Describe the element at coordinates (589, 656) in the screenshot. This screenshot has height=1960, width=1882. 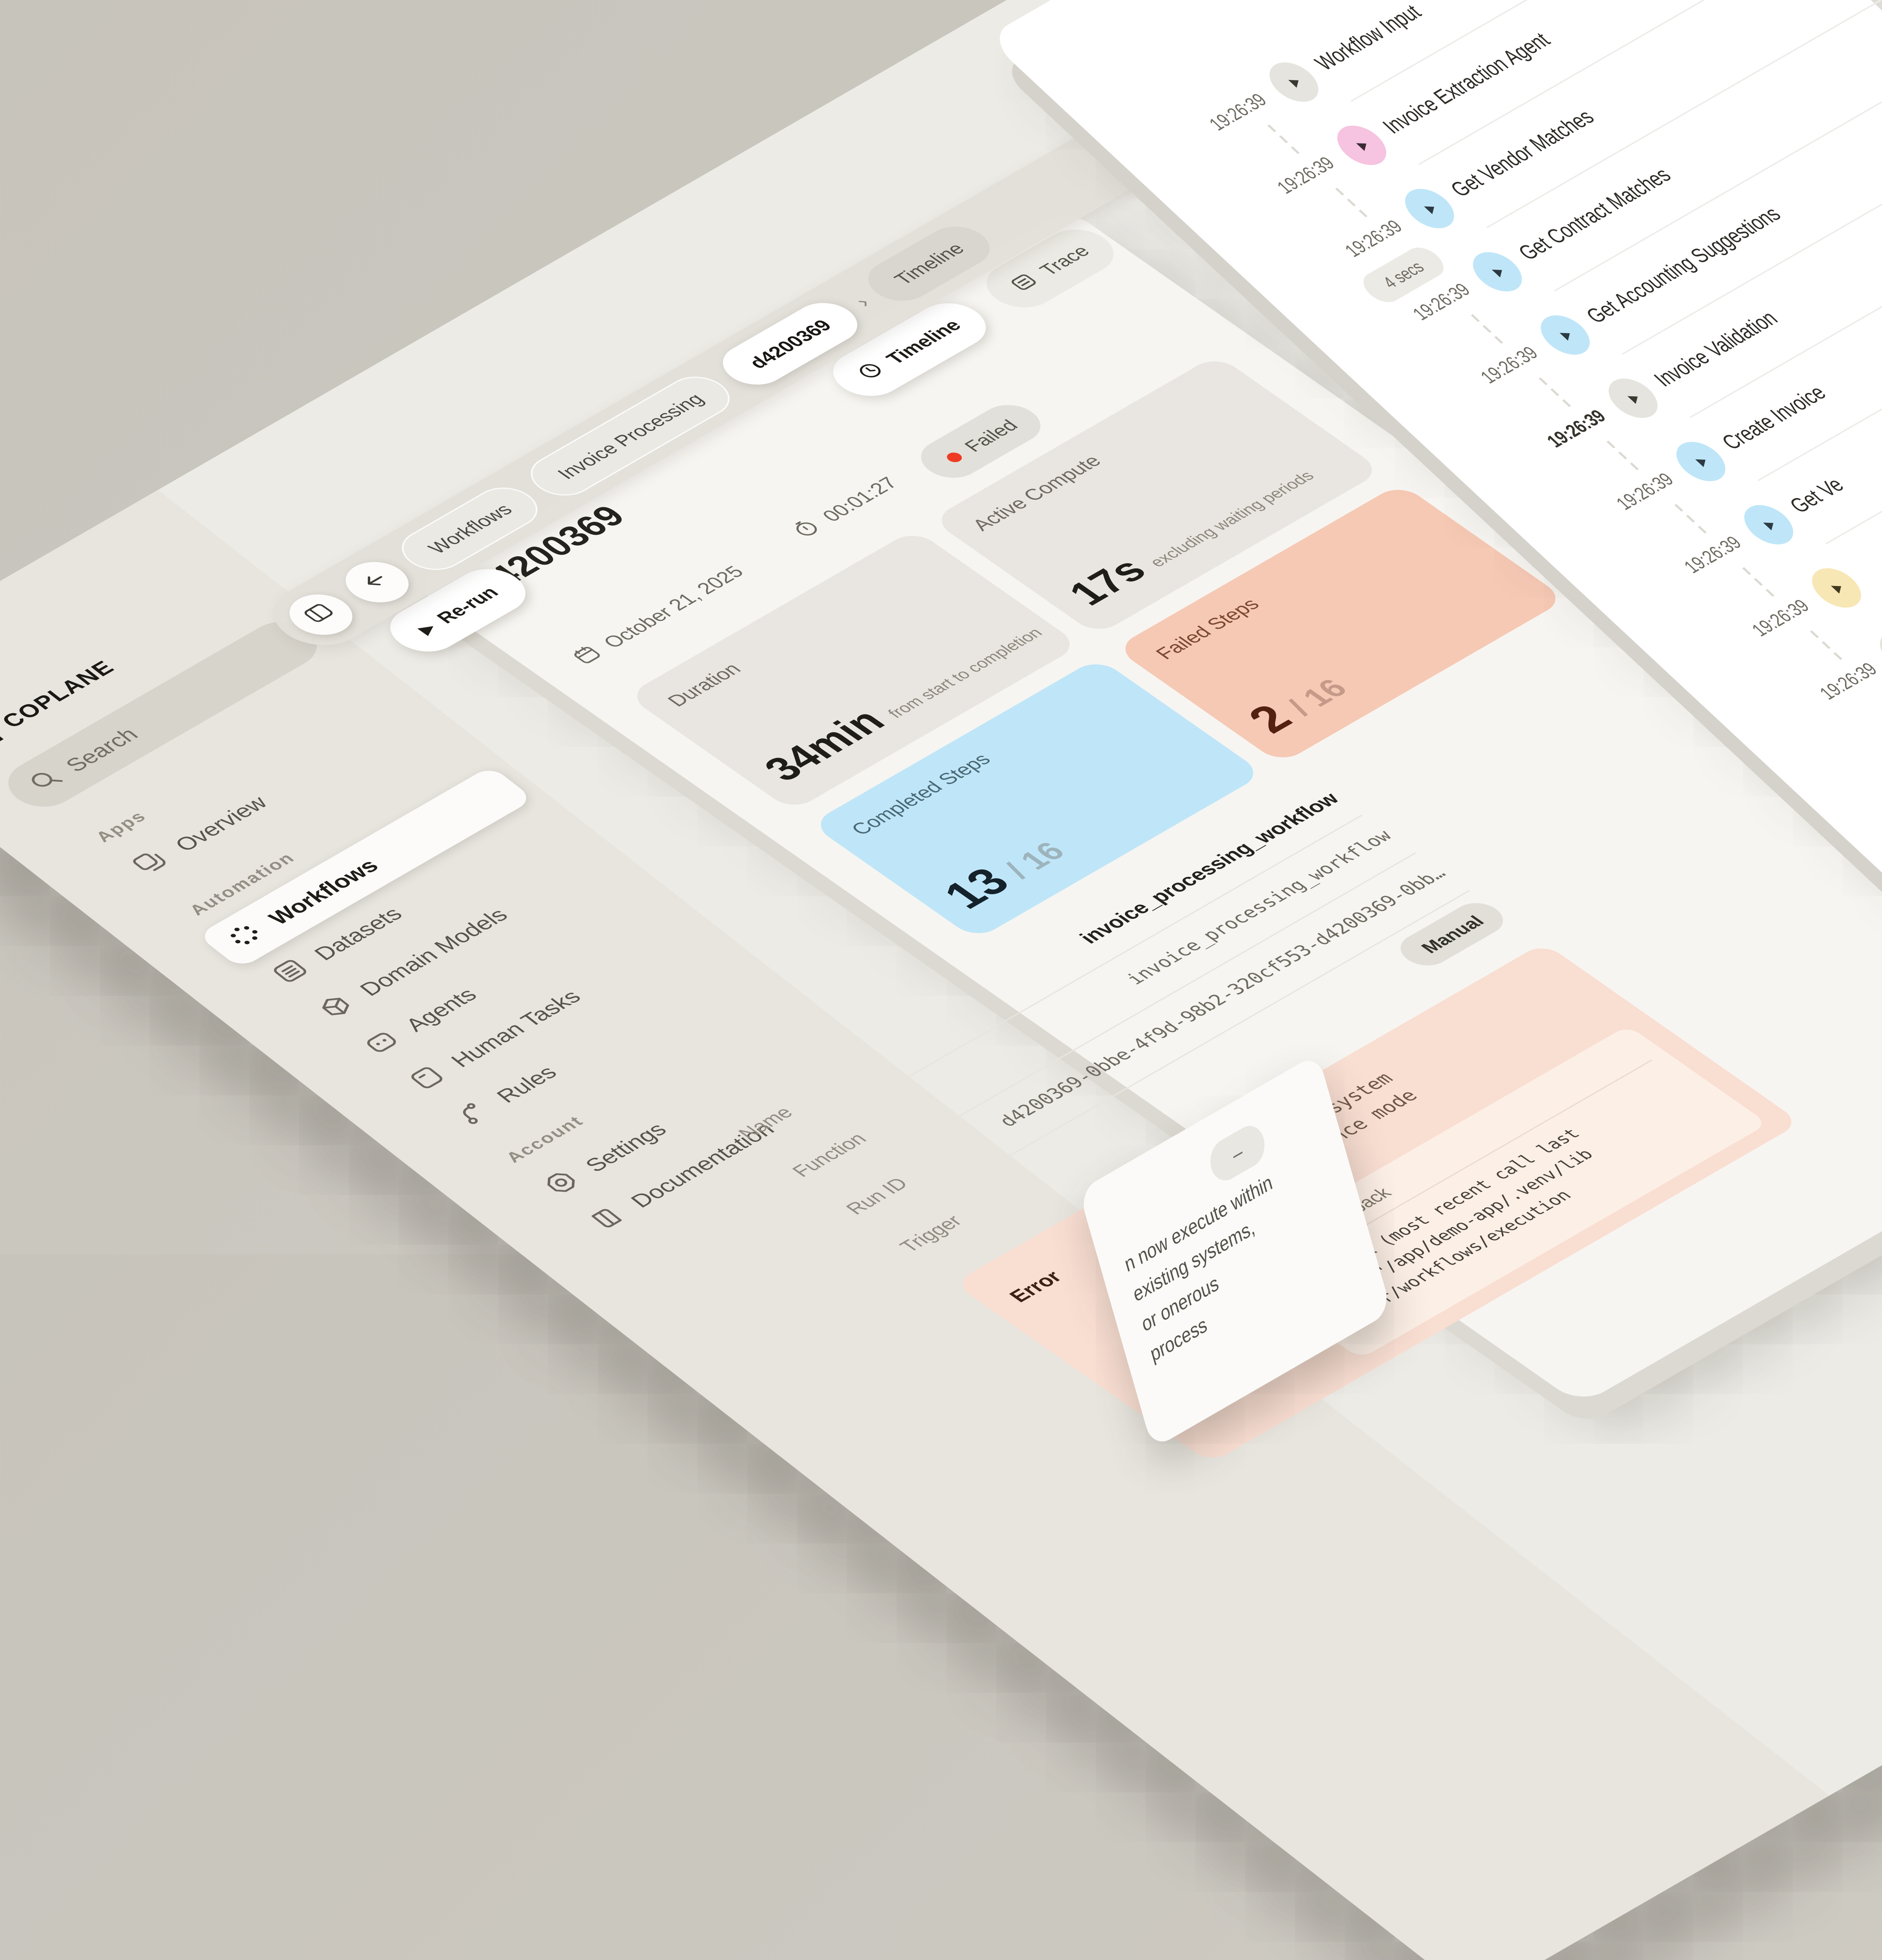
I see `calendar-icon` at that location.